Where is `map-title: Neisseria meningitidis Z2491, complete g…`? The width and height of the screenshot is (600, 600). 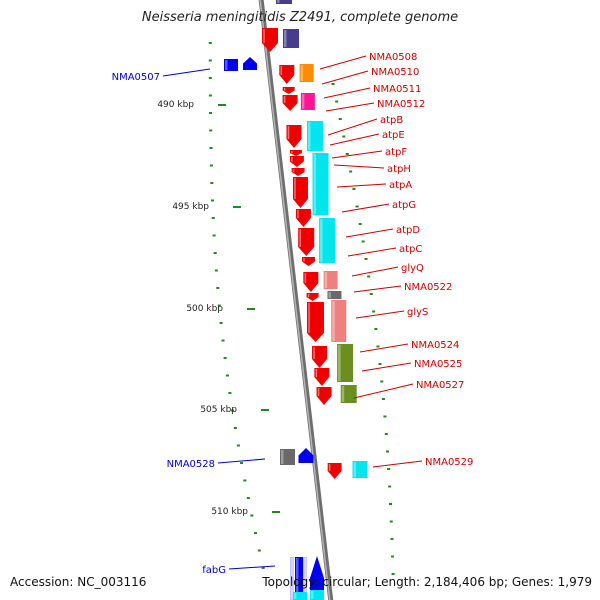 map-title: Neisseria meningitidis Z2491, complete g… is located at coordinates (300, 17).